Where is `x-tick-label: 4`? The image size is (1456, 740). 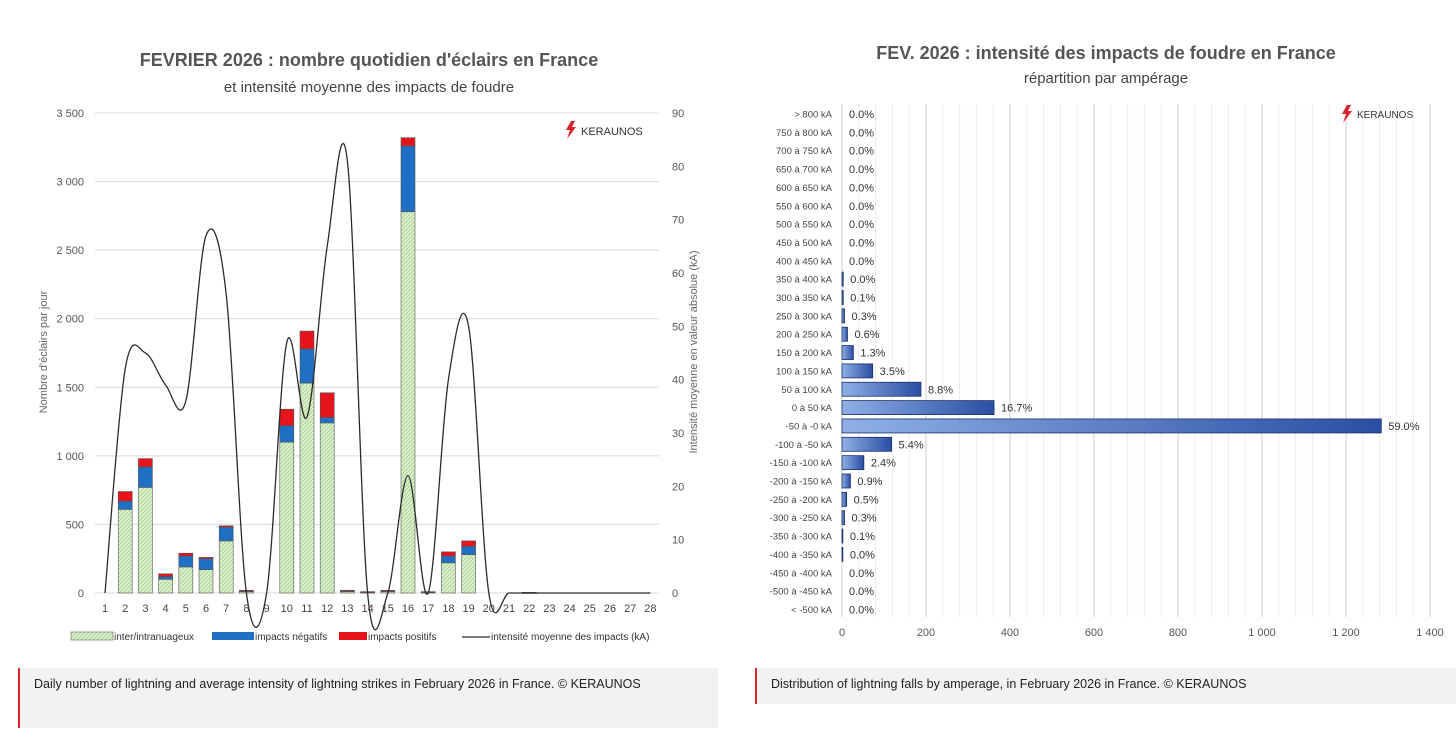
x-tick-label: 4 is located at coordinates (166, 609).